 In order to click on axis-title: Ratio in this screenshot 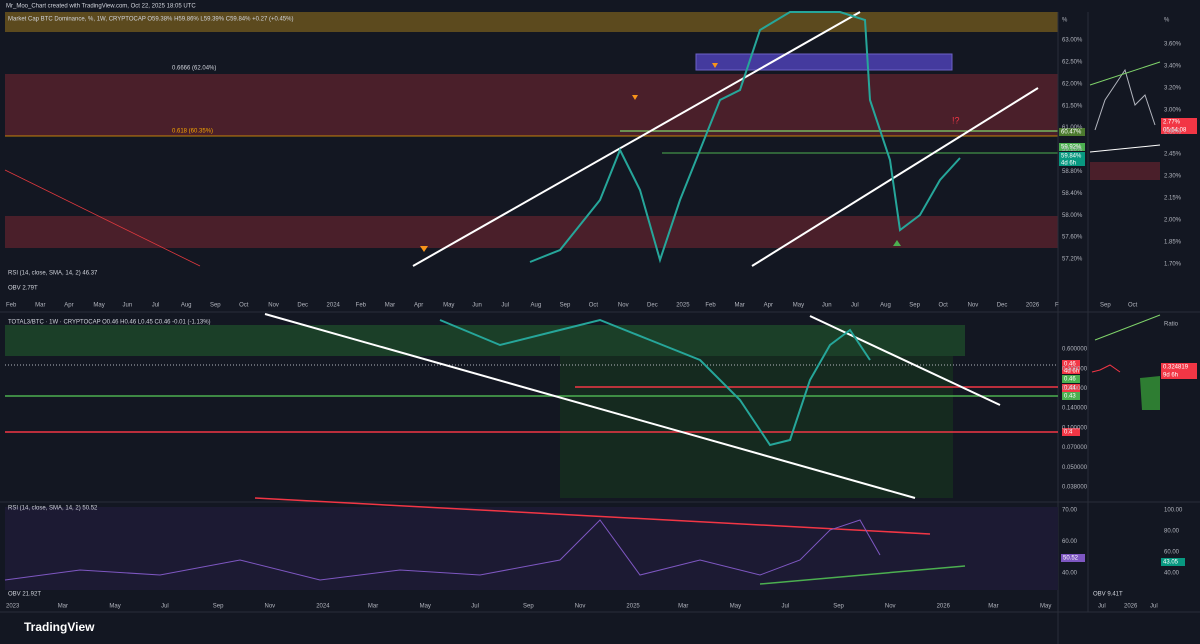, I will do `click(1171, 325)`.